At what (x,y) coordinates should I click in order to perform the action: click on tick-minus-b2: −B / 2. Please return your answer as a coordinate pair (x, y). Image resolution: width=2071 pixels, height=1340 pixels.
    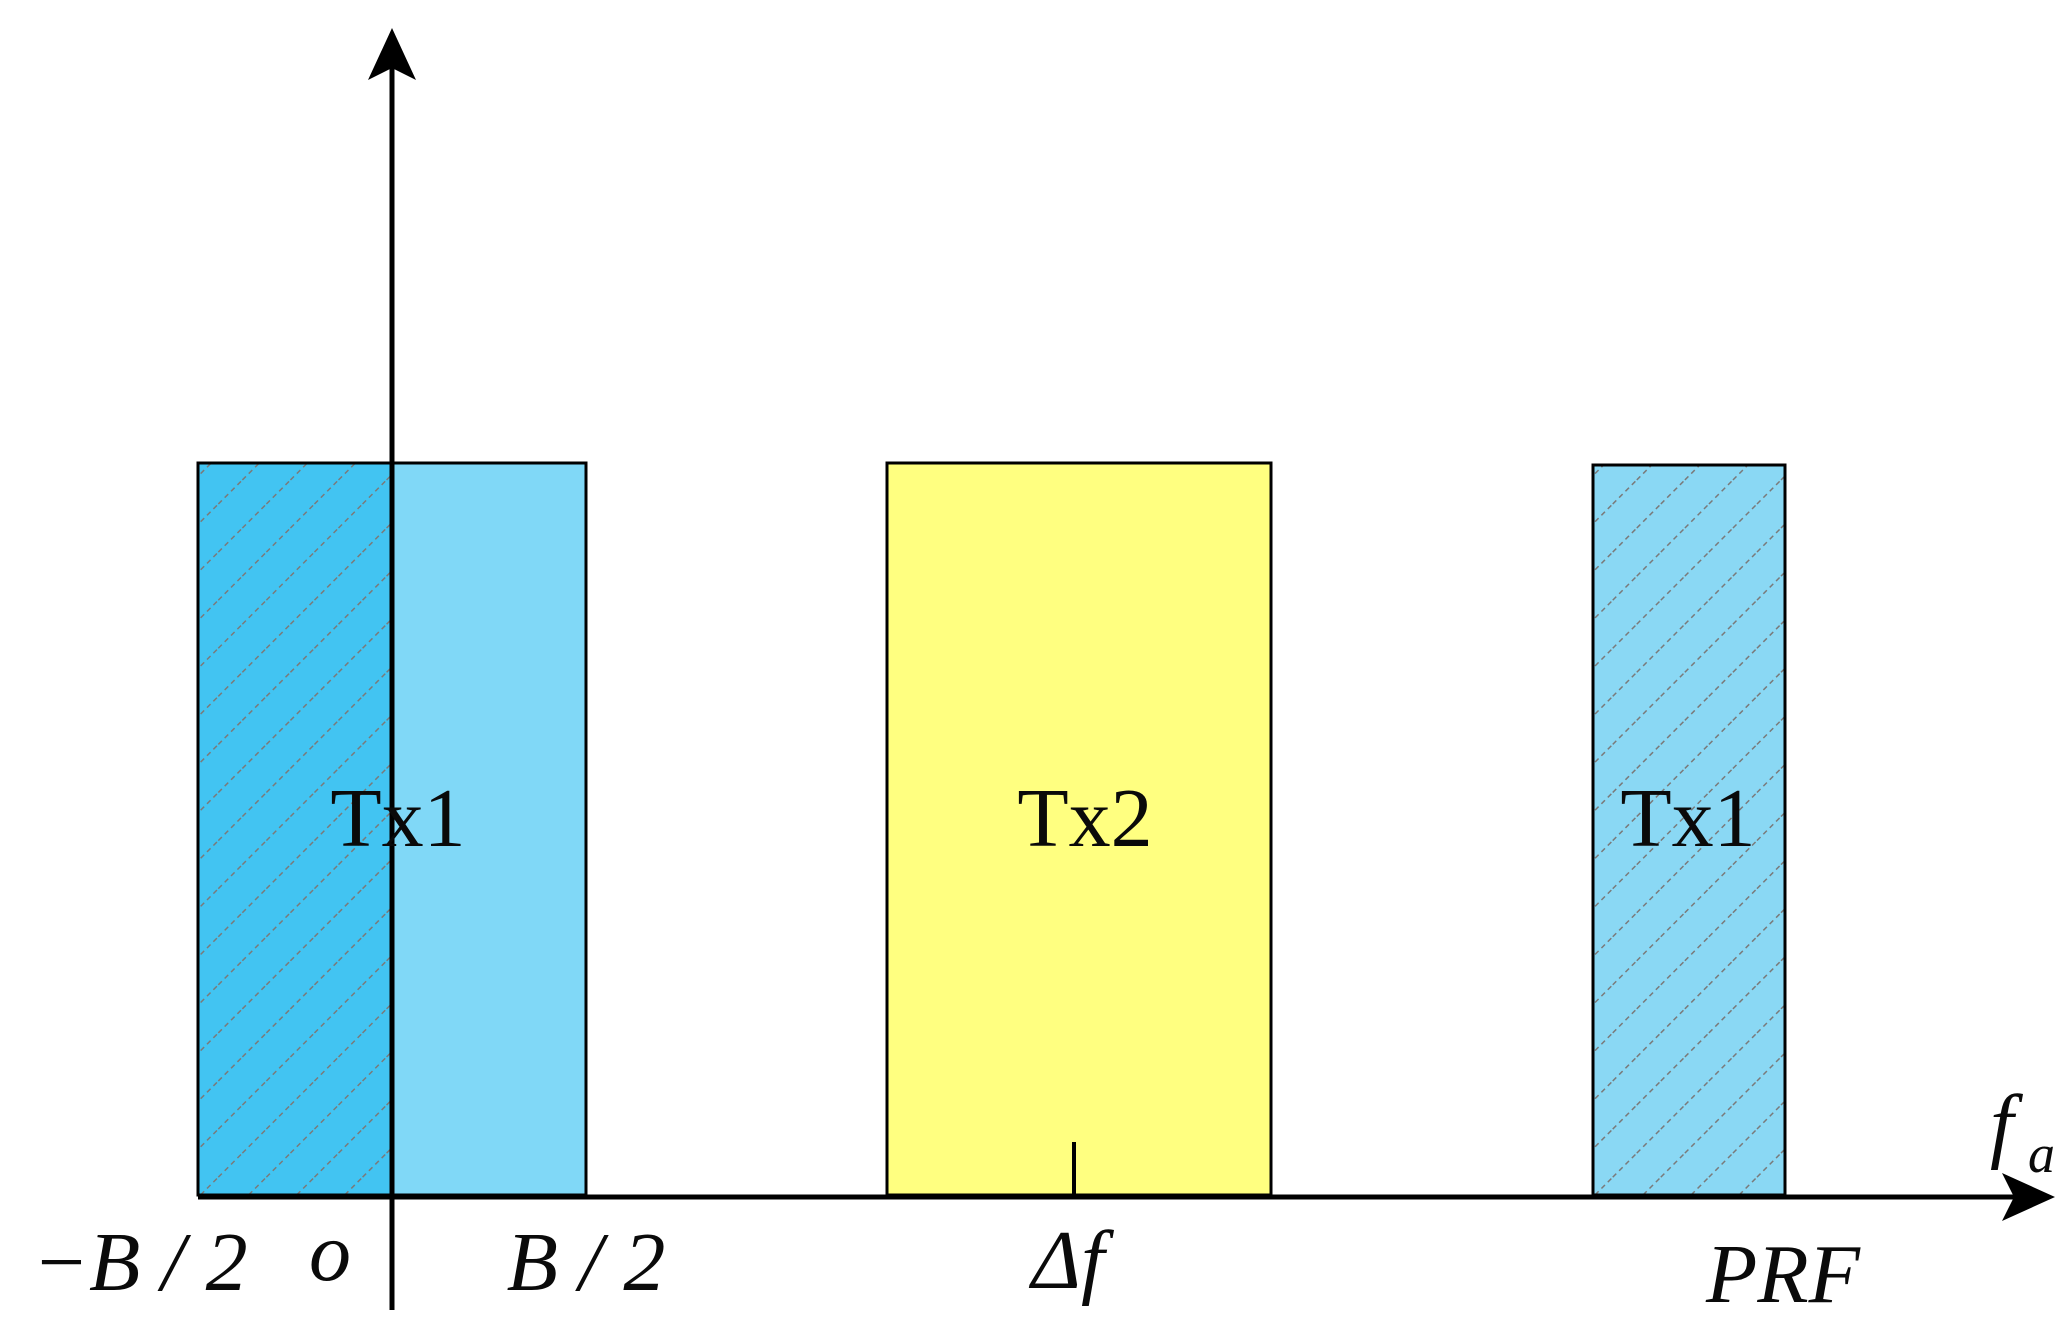
    Looking at the image, I should click on (139, 1262).